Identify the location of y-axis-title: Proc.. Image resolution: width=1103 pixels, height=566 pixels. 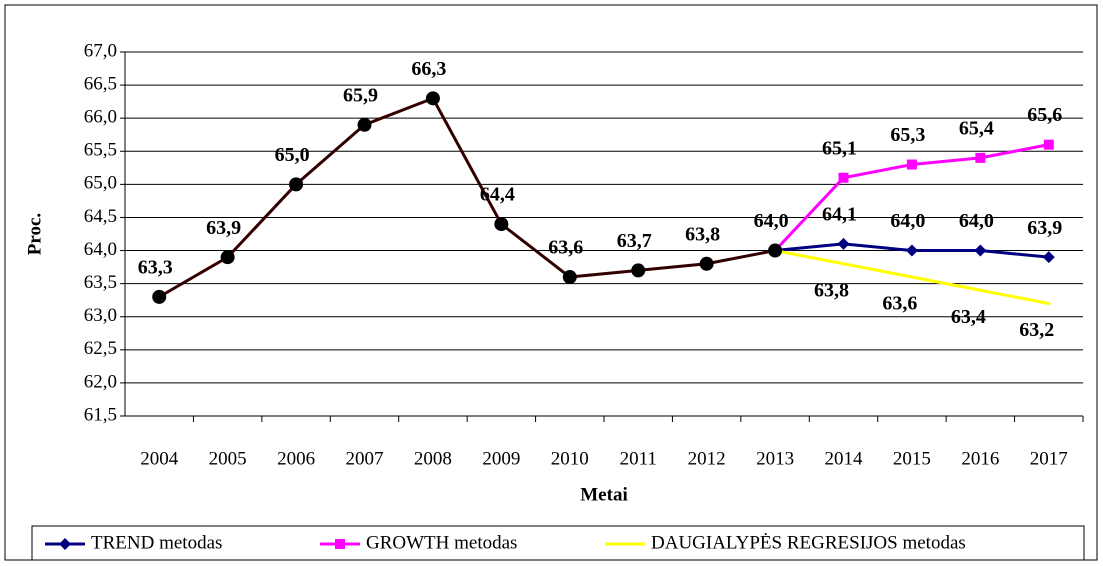
(34, 234).